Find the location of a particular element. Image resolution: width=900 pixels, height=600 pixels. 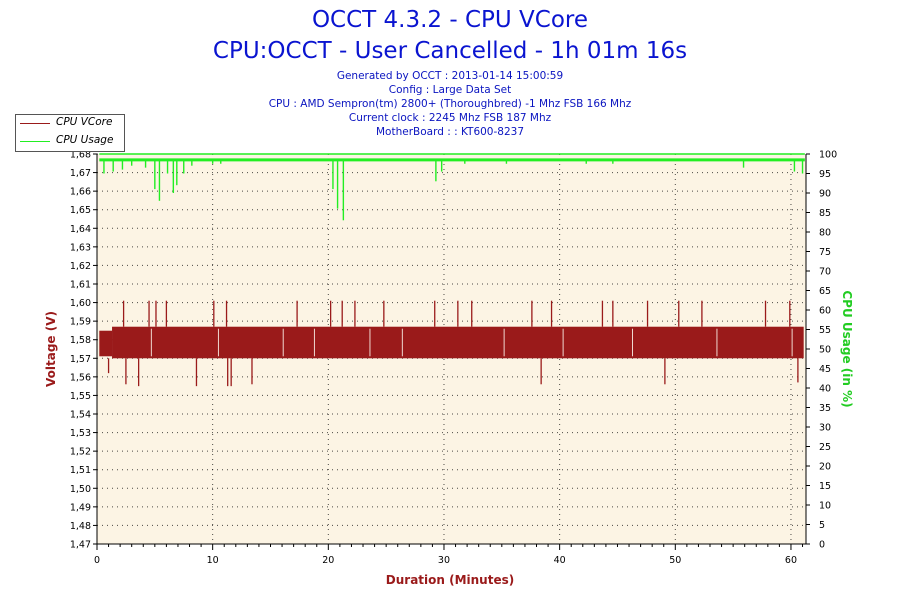

x-tick-label: 50 is located at coordinates (675, 560).